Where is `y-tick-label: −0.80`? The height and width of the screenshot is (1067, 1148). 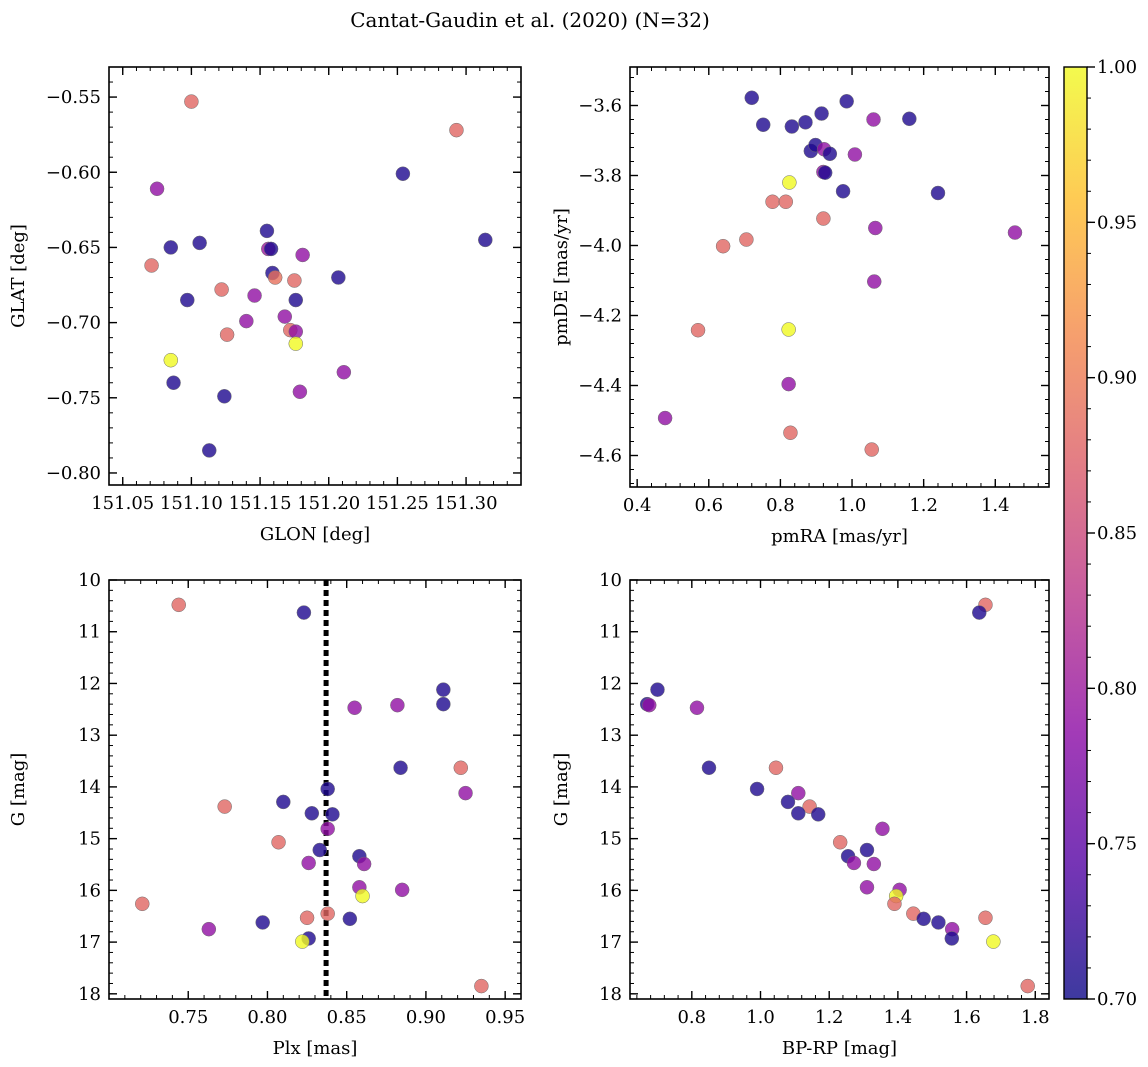
y-tick-label: −0.80 is located at coordinates (73, 473).